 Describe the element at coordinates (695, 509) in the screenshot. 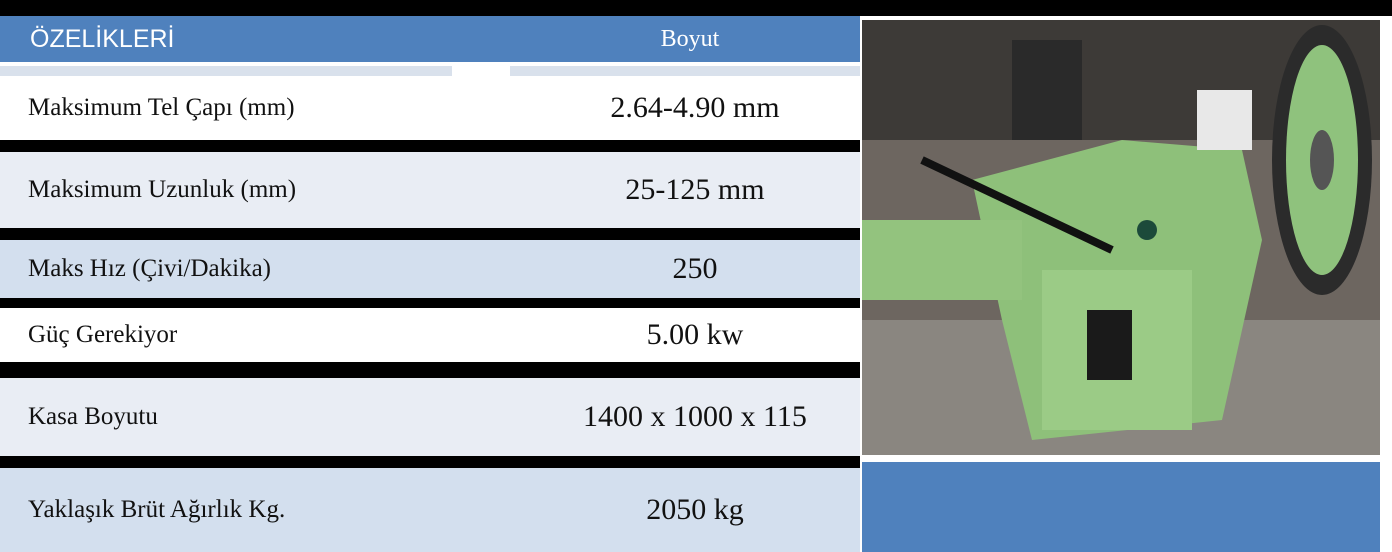

I see `row-value: 2050 kg` at that location.